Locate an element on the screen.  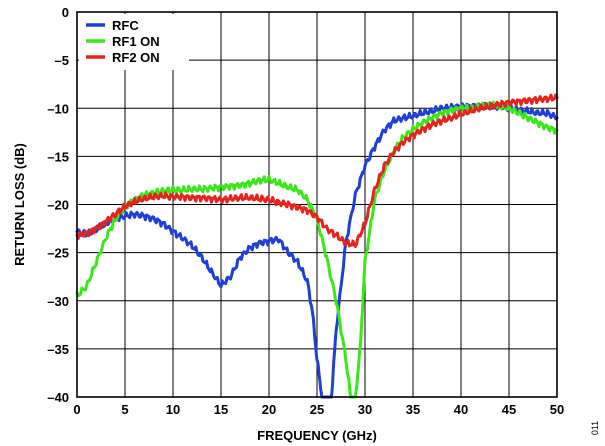
x-tick-label-5: 25 is located at coordinates (317, 409).